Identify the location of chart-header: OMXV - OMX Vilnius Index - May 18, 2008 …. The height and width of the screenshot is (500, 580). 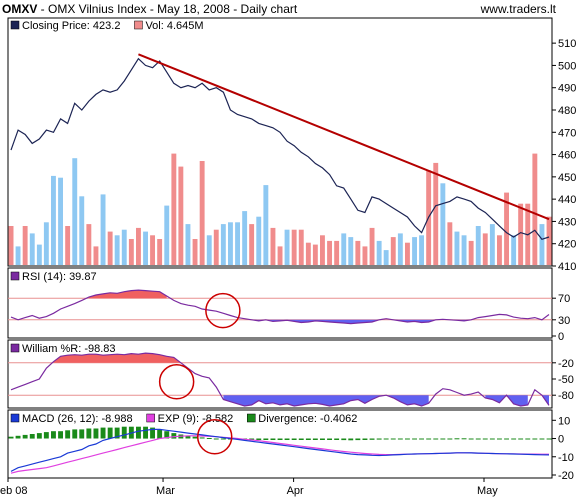
(290, 9).